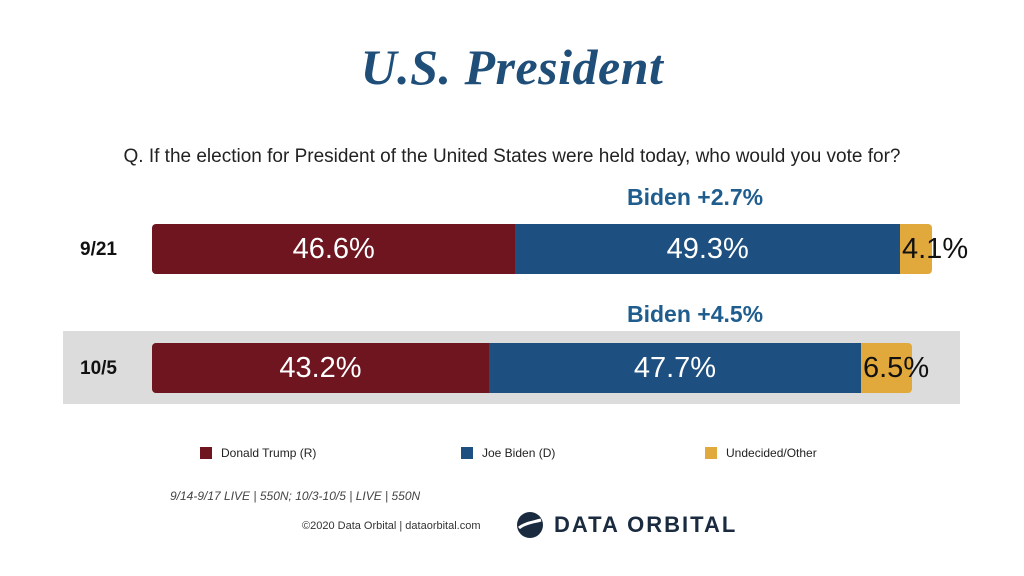 The height and width of the screenshot is (576, 1024). I want to click on brand-logo: DATA ORBITAL, so click(626, 525).